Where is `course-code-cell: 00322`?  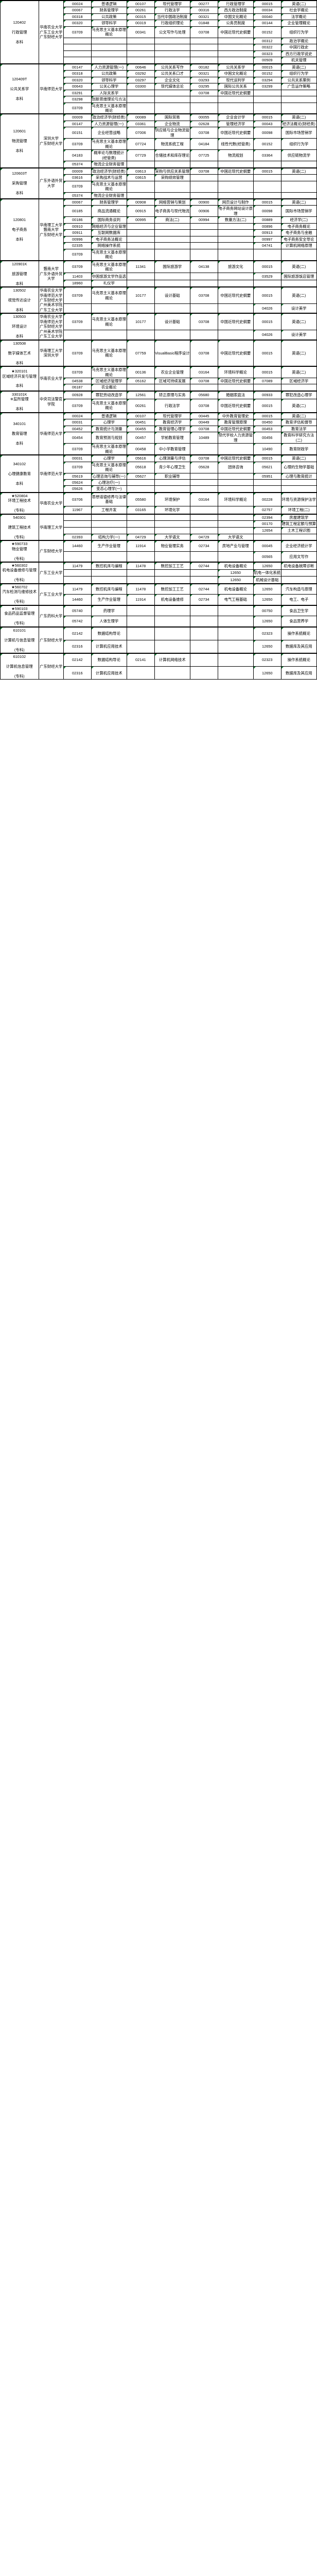 course-code-cell: 00322 is located at coordinates (267, 47).